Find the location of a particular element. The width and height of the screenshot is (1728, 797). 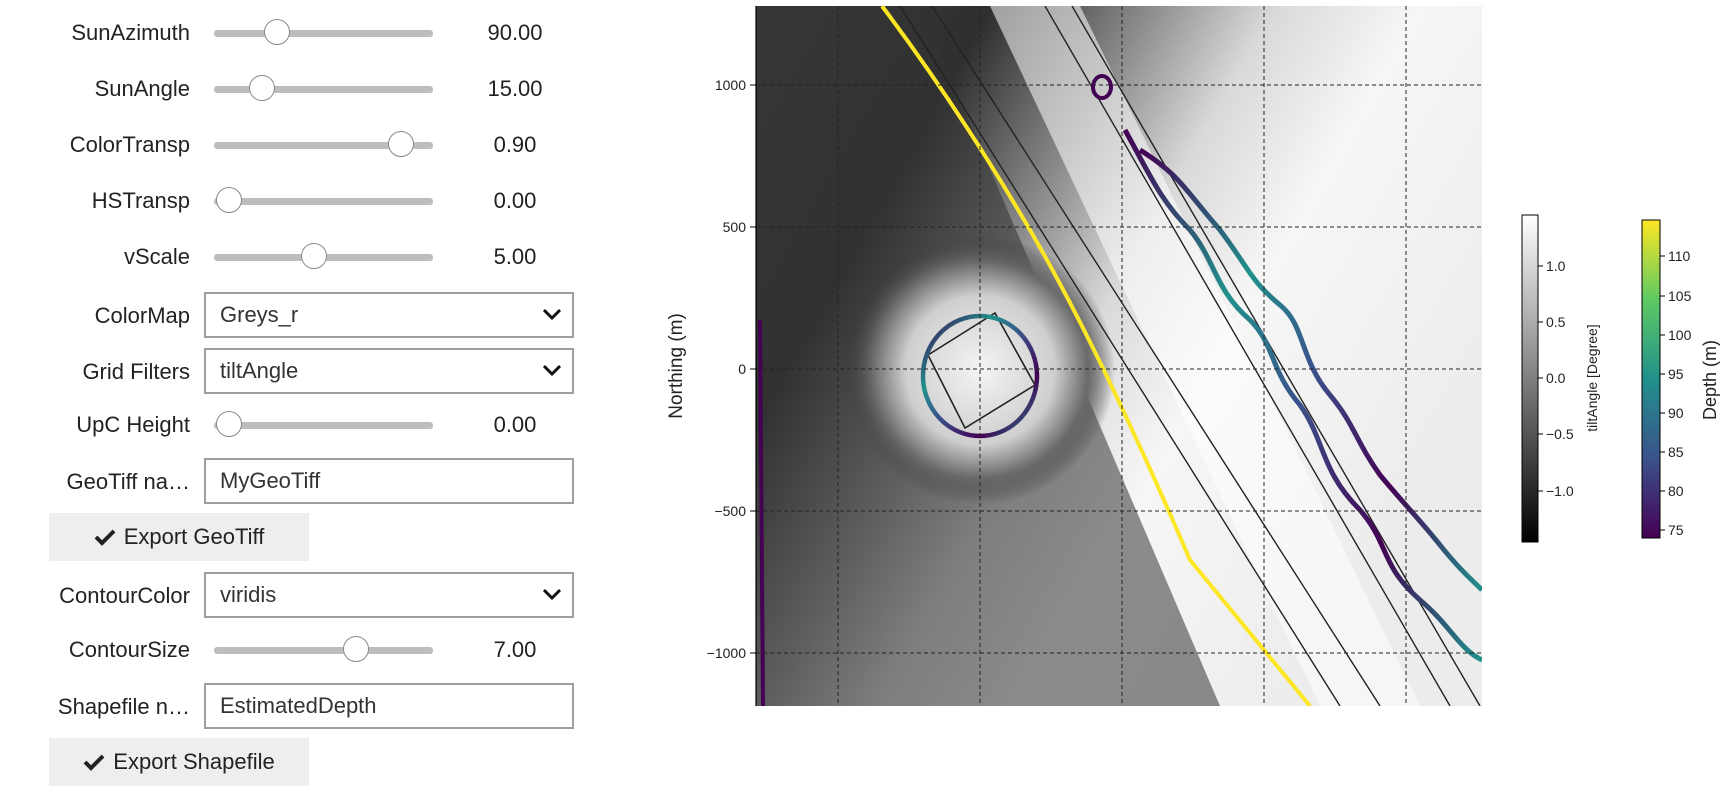

sun-azimuth-slider is located at coordinates (323, 33).